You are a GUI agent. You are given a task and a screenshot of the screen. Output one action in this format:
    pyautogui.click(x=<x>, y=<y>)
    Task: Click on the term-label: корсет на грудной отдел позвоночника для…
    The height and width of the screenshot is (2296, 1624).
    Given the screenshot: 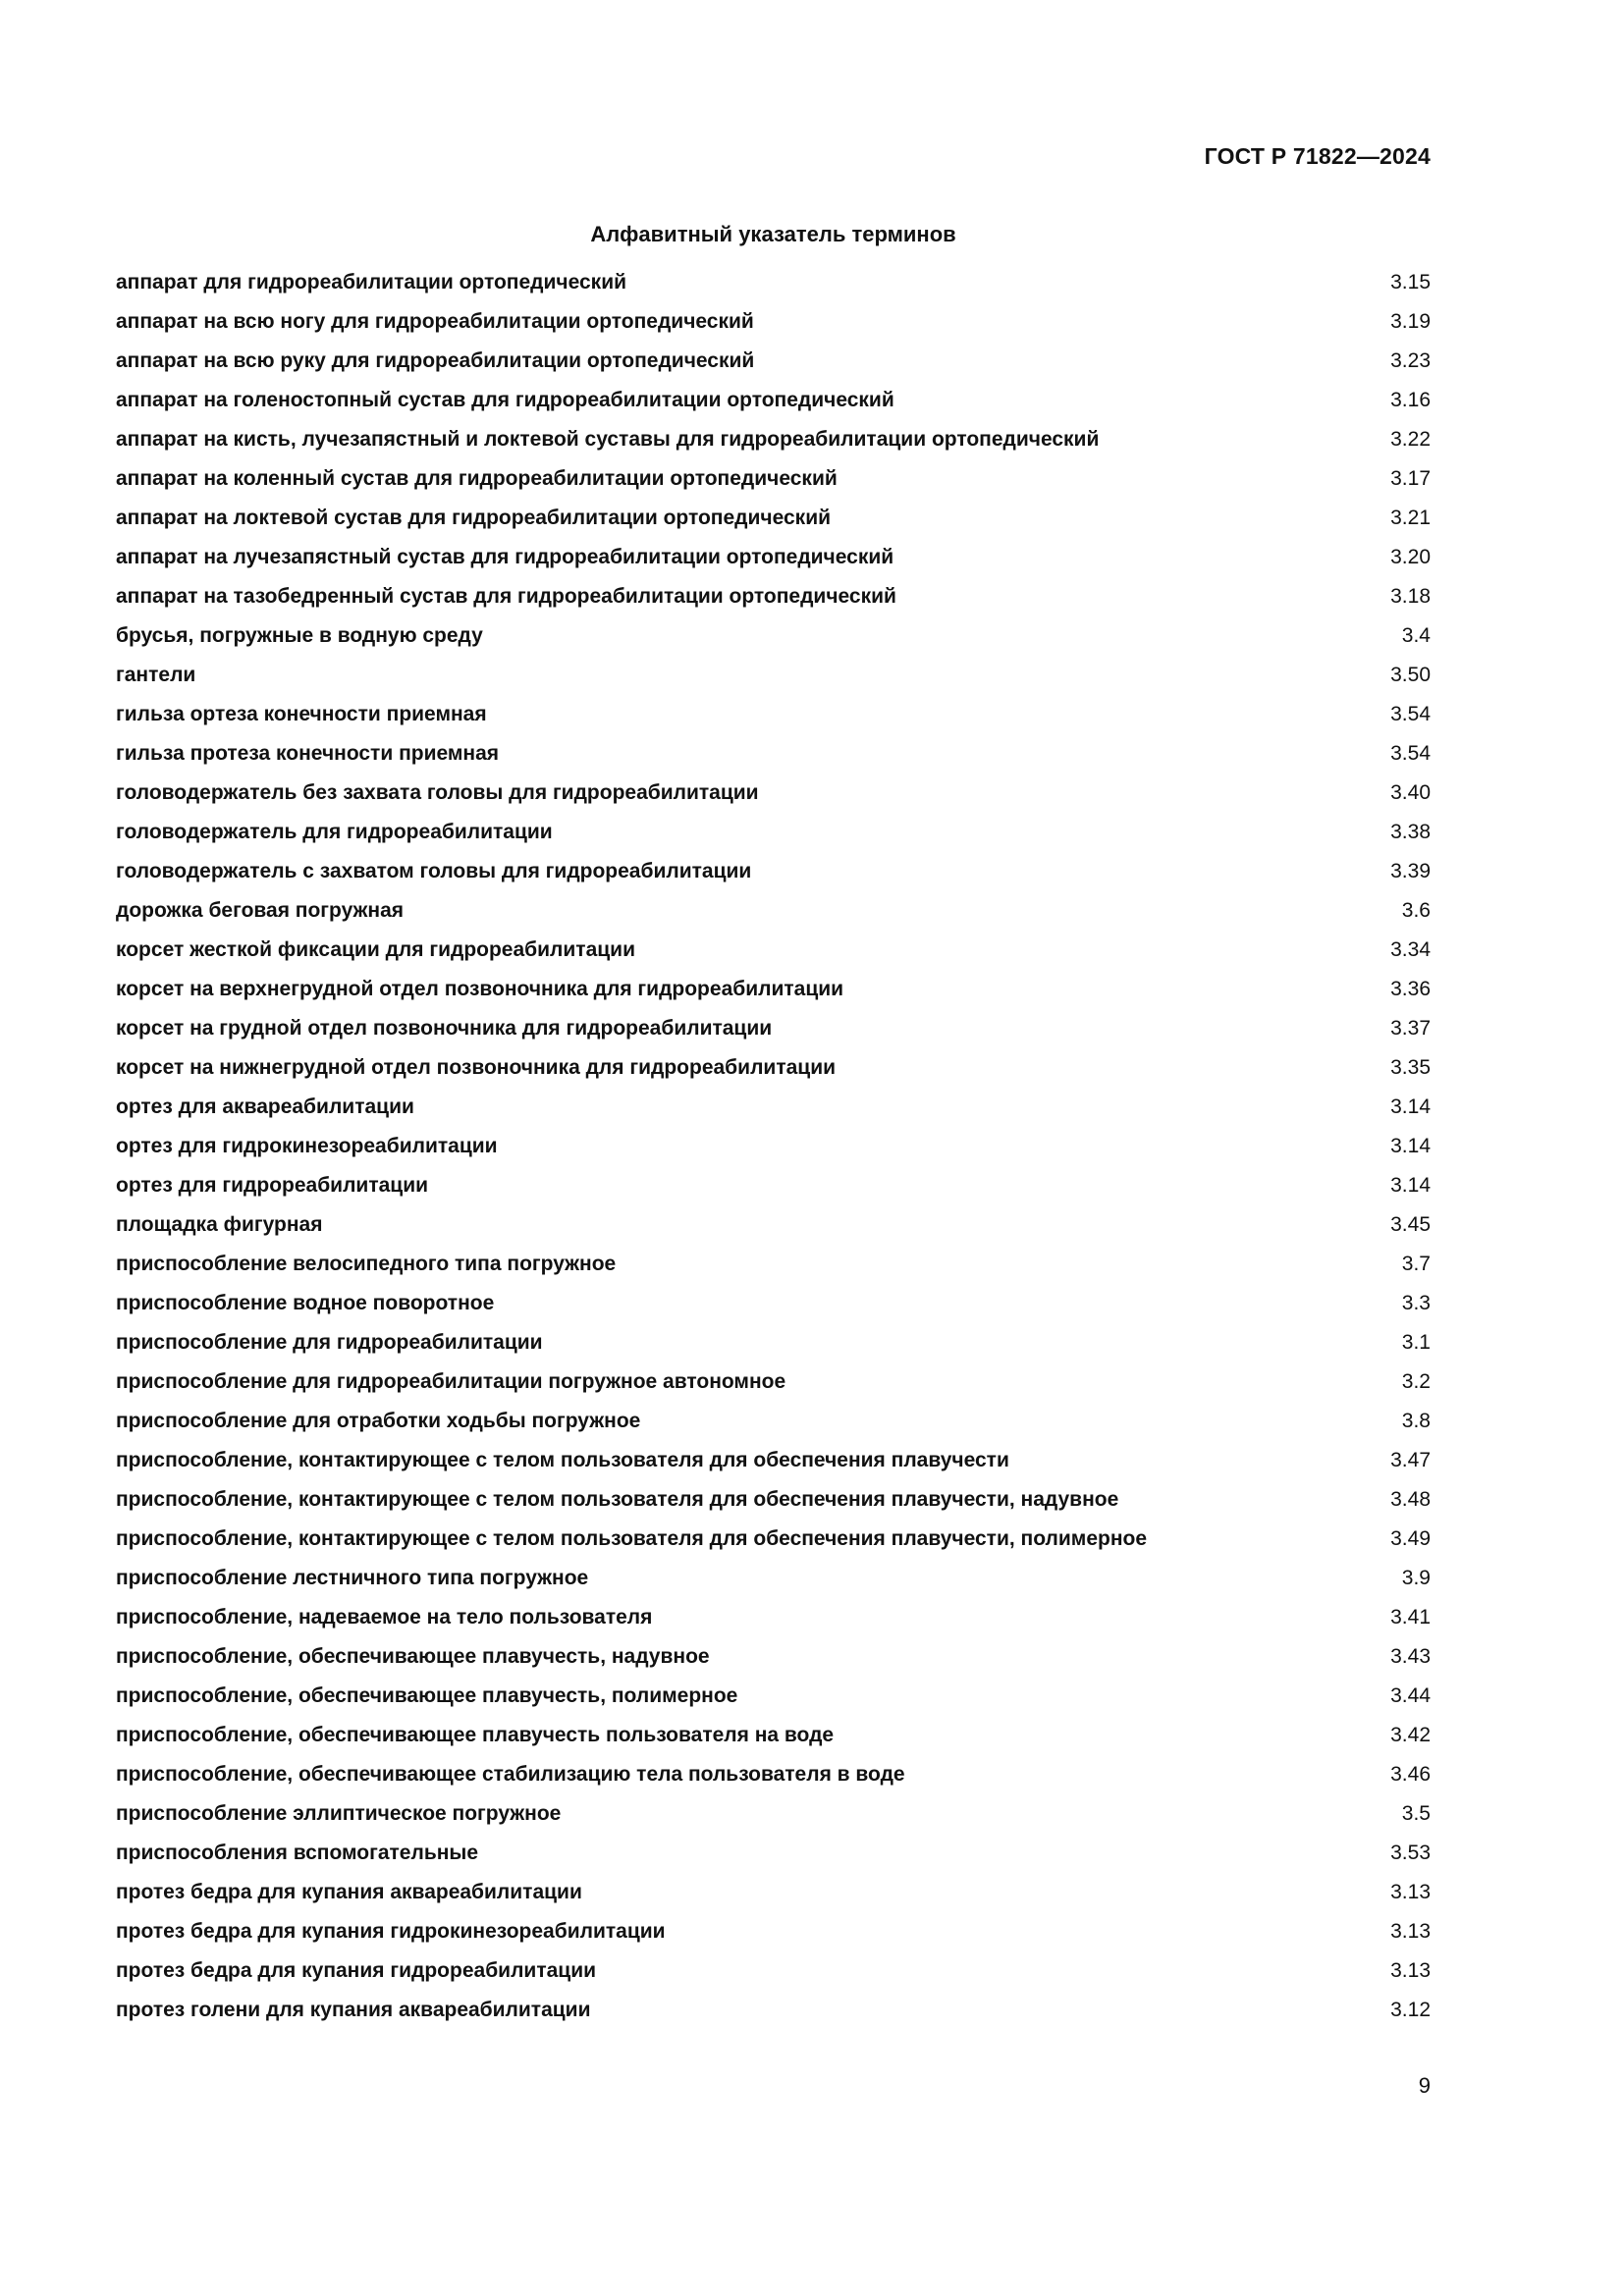 What is the action you would take?
    pyautogui.click(x=444, y=1029)
    